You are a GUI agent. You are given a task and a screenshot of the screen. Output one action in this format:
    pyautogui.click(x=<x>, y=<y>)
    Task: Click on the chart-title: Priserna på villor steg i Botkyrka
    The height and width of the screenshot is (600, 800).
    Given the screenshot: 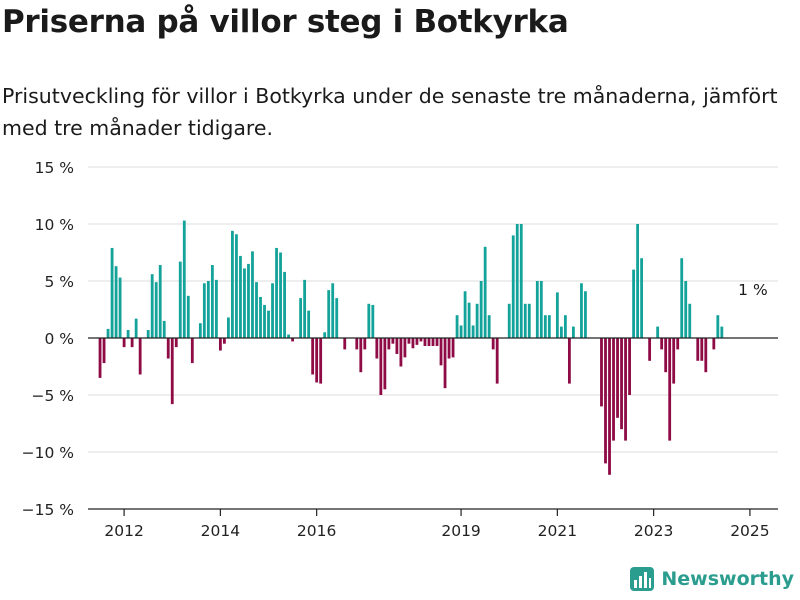 What is the action you would take?
    pyautogui.click(x=285, y=22)
    